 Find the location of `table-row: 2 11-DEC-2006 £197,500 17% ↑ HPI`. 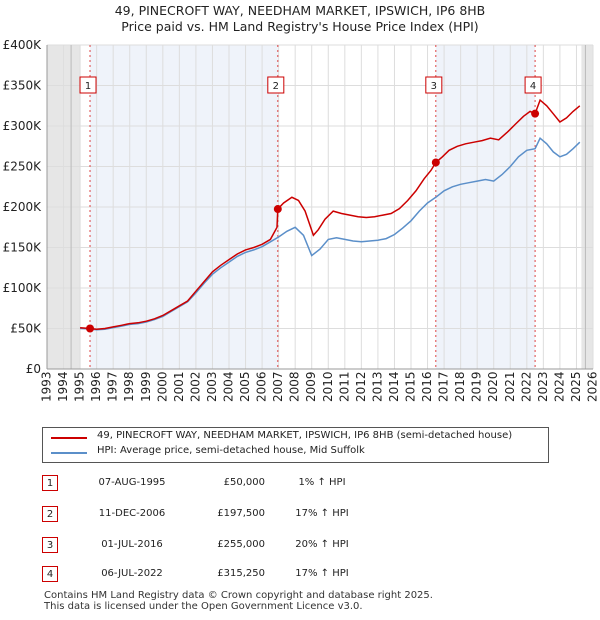

table-row: 2 11-DEC-2006 £197,500 17% ↑ HPI is located at coordinates (252, 516).